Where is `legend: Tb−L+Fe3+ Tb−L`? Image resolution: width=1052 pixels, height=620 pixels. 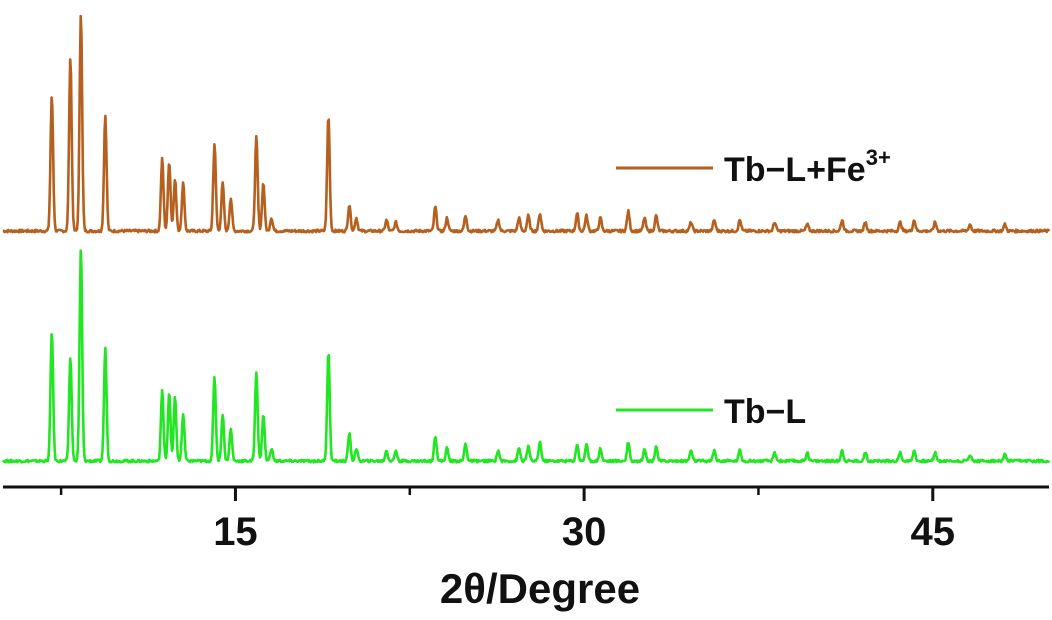 legend: Tb−L+Fe3+ Tb−L is located at coordinates (753, 288).